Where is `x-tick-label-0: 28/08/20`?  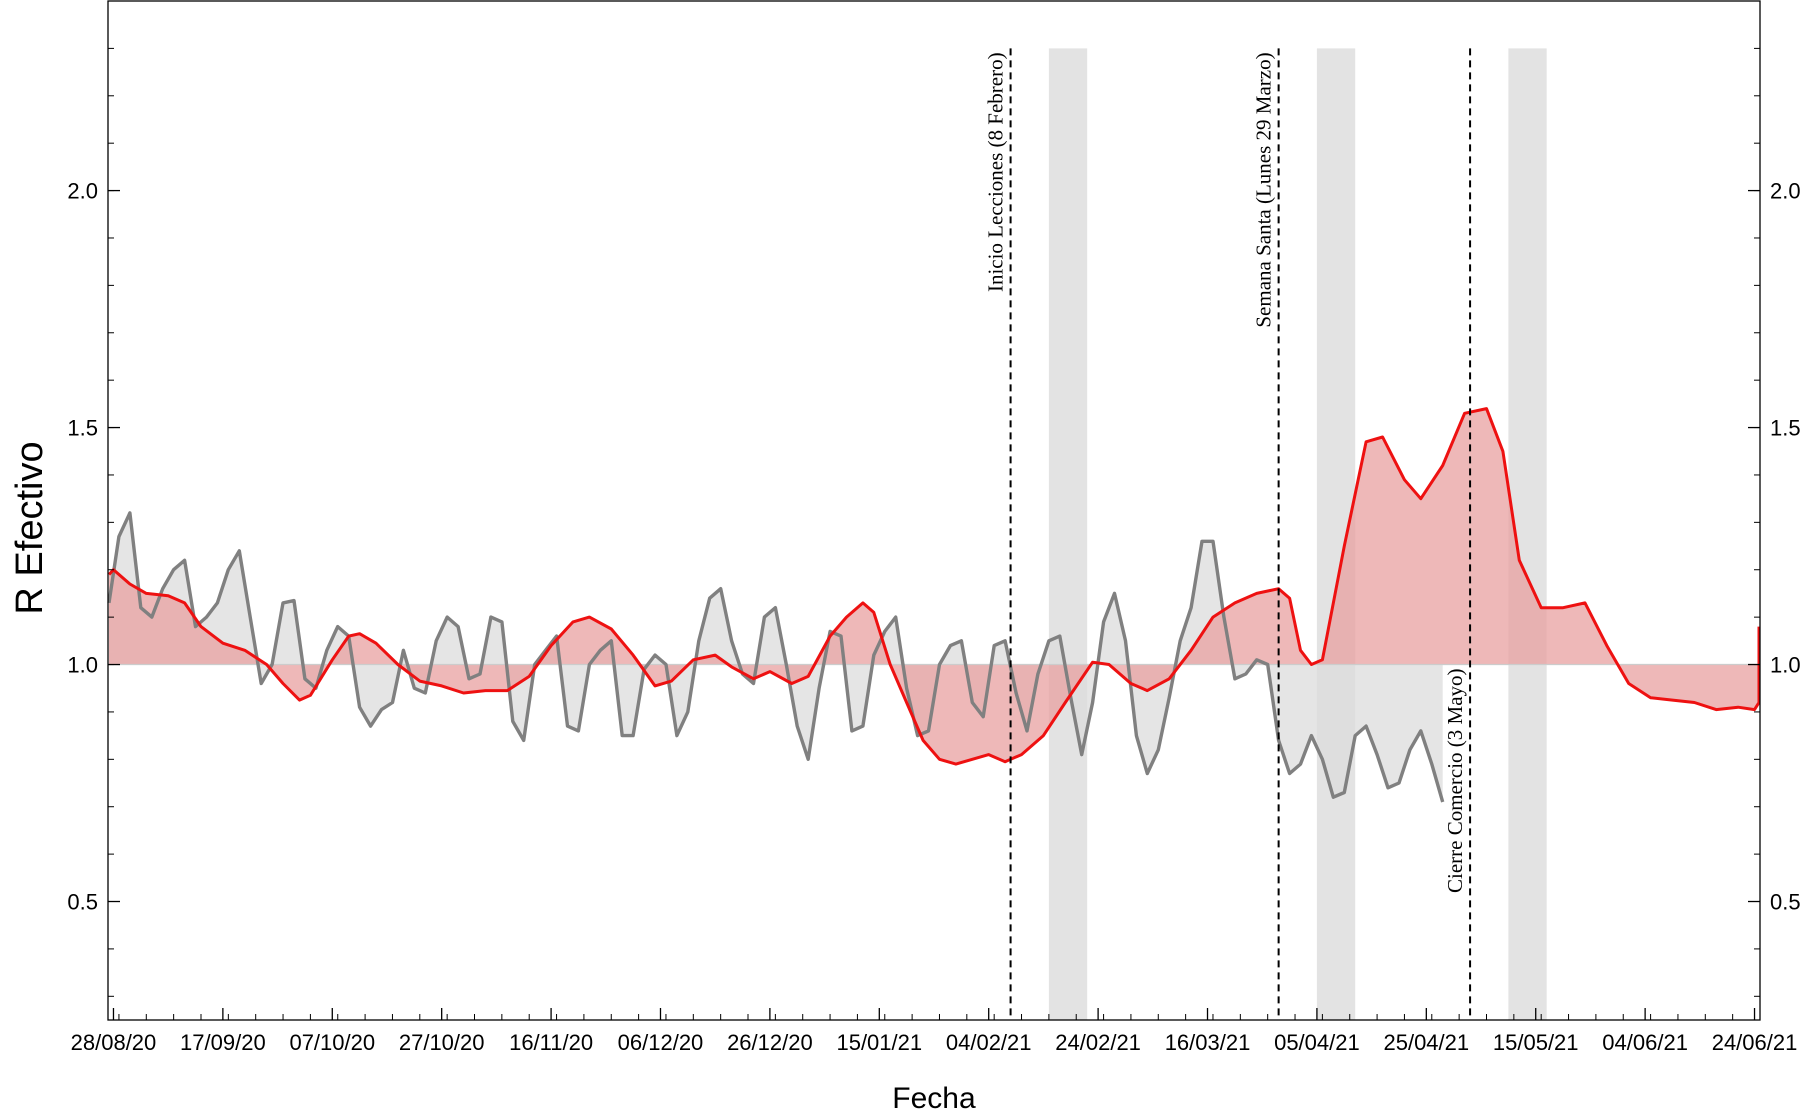
x-tick-label-0: 28/08/20 is located at coordinates (114, 1042).